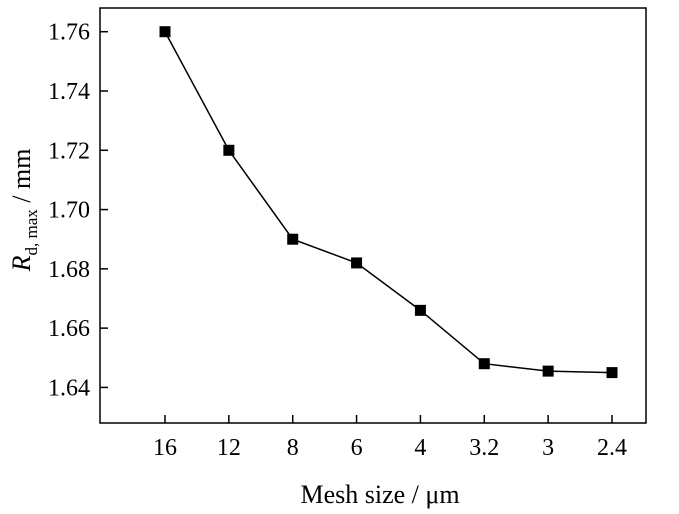 The image size is (679, 514). Describe the element at coordinates (69, 33) in the screenshot. I see `y-tick-label: 1.76` at that location.